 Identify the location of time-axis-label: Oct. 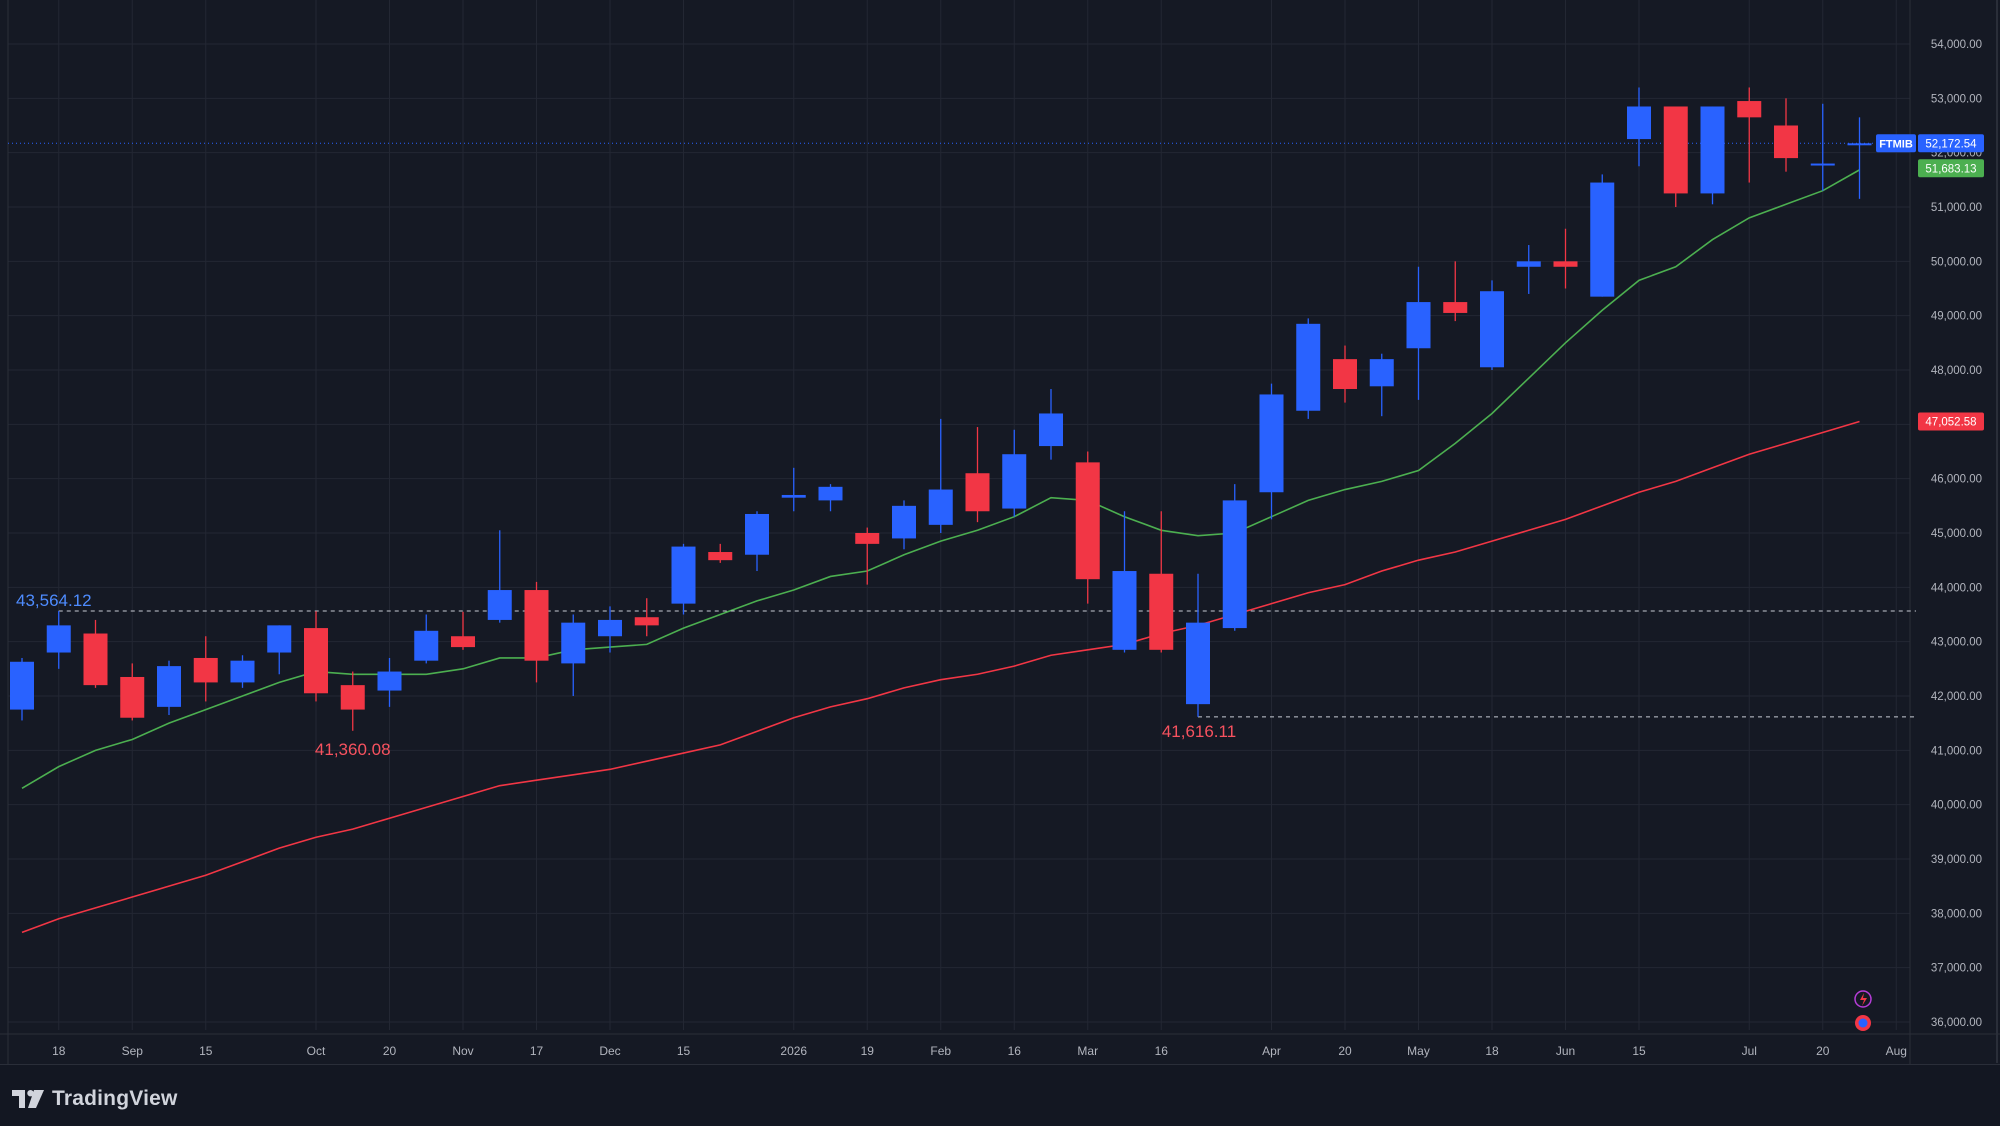
(316, 1051).